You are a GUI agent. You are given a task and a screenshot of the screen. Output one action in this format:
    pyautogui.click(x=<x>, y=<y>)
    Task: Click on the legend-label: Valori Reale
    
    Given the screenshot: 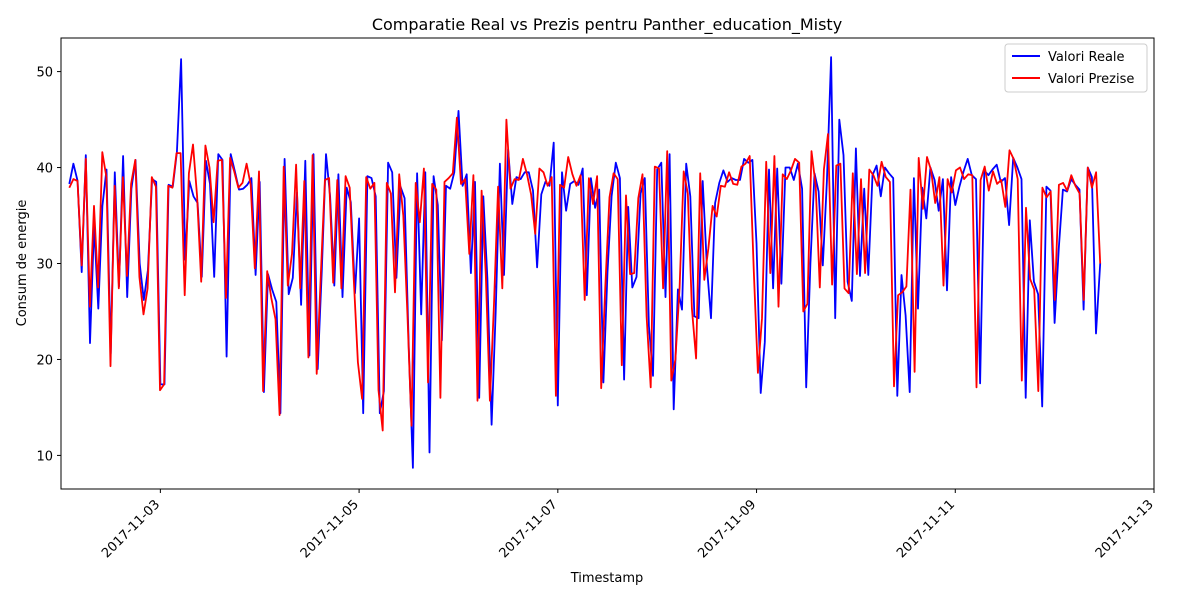 What is the action you would take?
    pyautogui.click(x=1086, y=57)
    